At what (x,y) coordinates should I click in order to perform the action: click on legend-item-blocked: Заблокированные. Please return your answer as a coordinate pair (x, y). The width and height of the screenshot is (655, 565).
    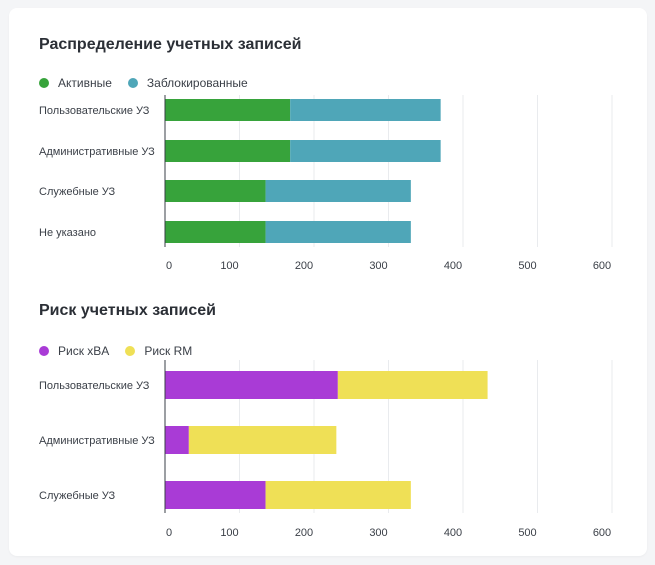
    Looking at the image, I should click on (187, 83).